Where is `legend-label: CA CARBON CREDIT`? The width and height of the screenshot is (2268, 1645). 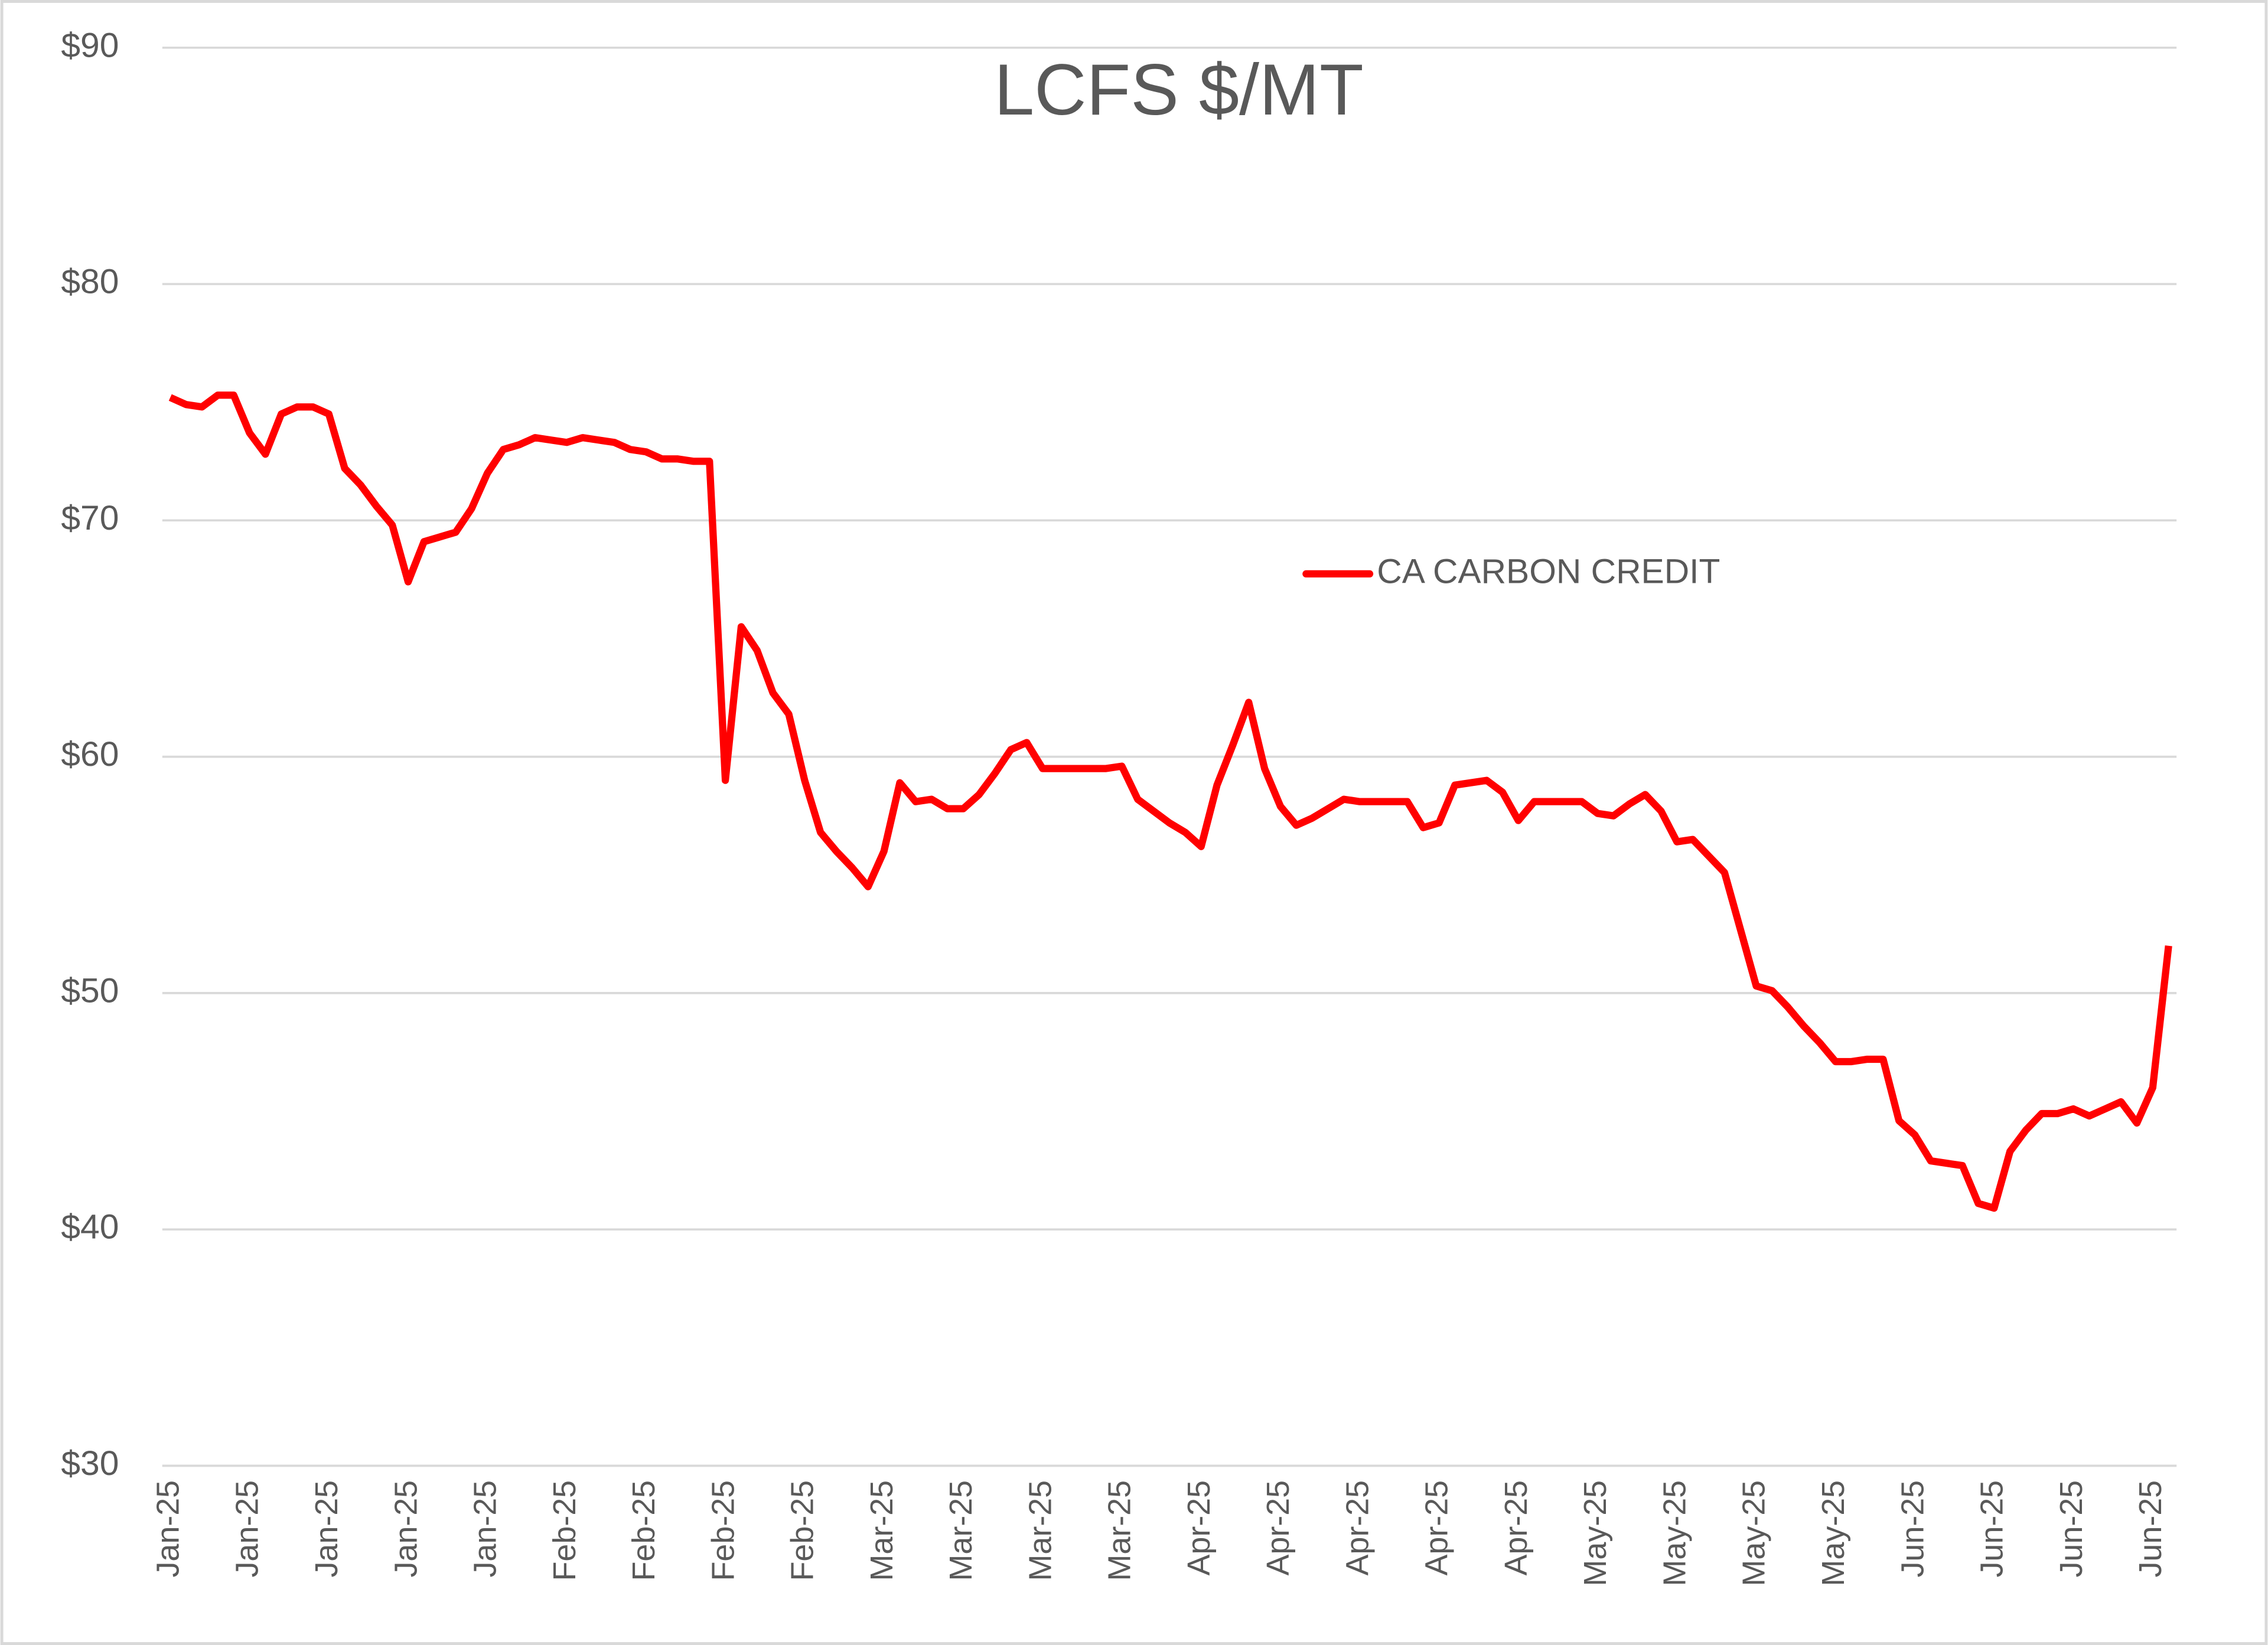 legend-label: CA CARBON CREDIT is located at coordinates (1548, 571).